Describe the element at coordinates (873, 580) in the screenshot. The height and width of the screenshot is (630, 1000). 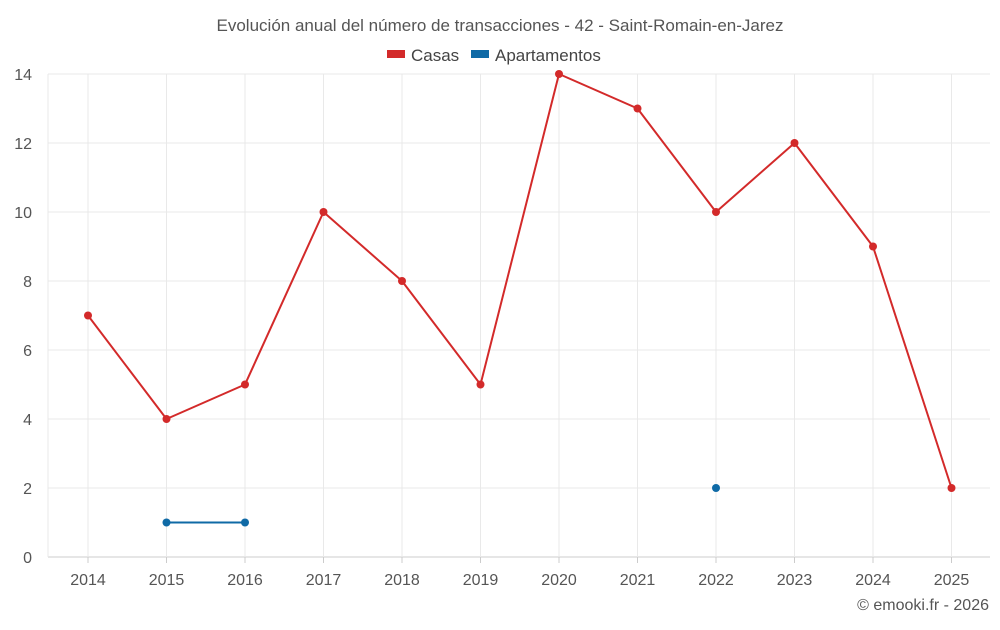
I see `x-tick-label: 2024` at that location.